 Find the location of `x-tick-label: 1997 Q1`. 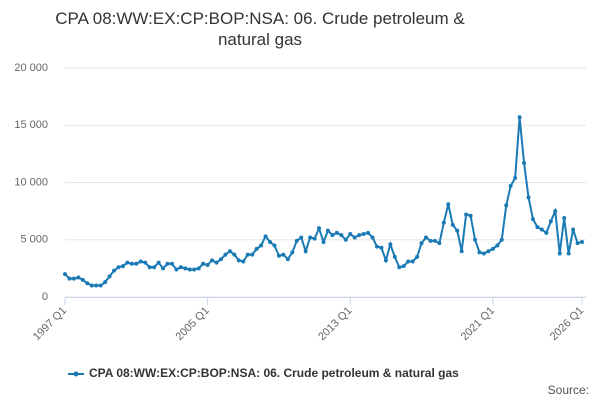

x-tick-label: 1997 Q1 is located at coordinates (50, 324).